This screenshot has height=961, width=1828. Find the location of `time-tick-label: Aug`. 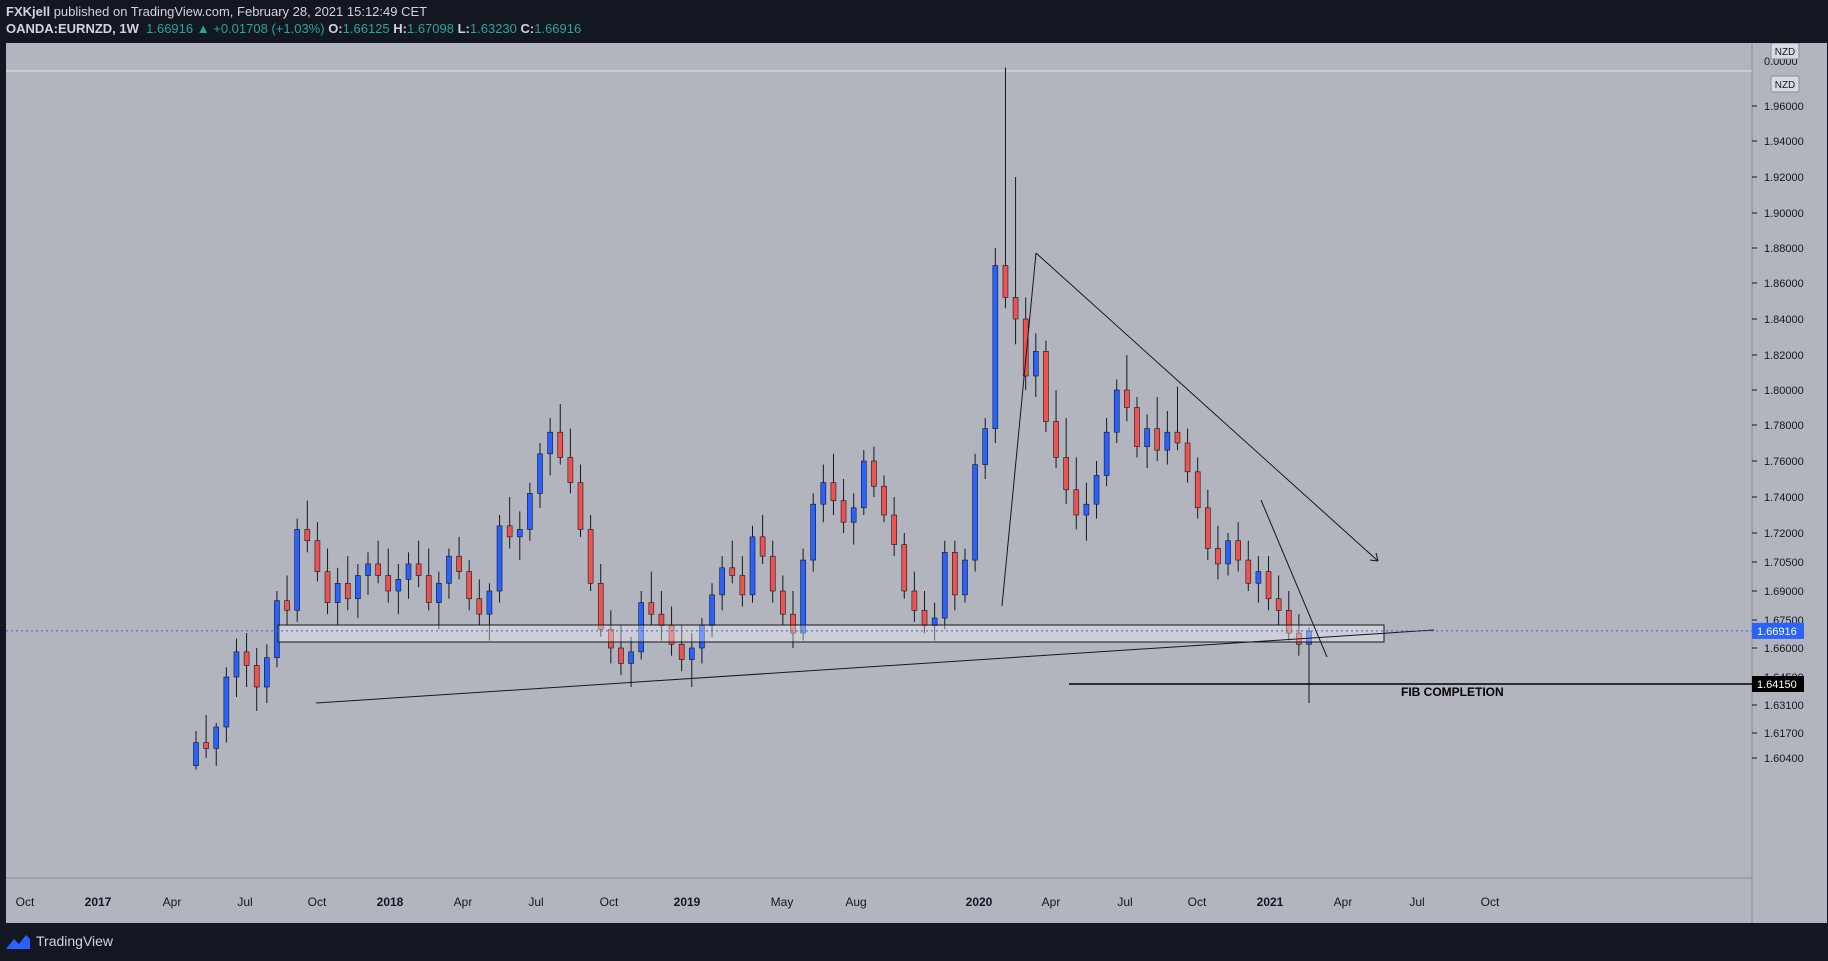

time-tick-label: Aug is located at coordinates (855, 902).